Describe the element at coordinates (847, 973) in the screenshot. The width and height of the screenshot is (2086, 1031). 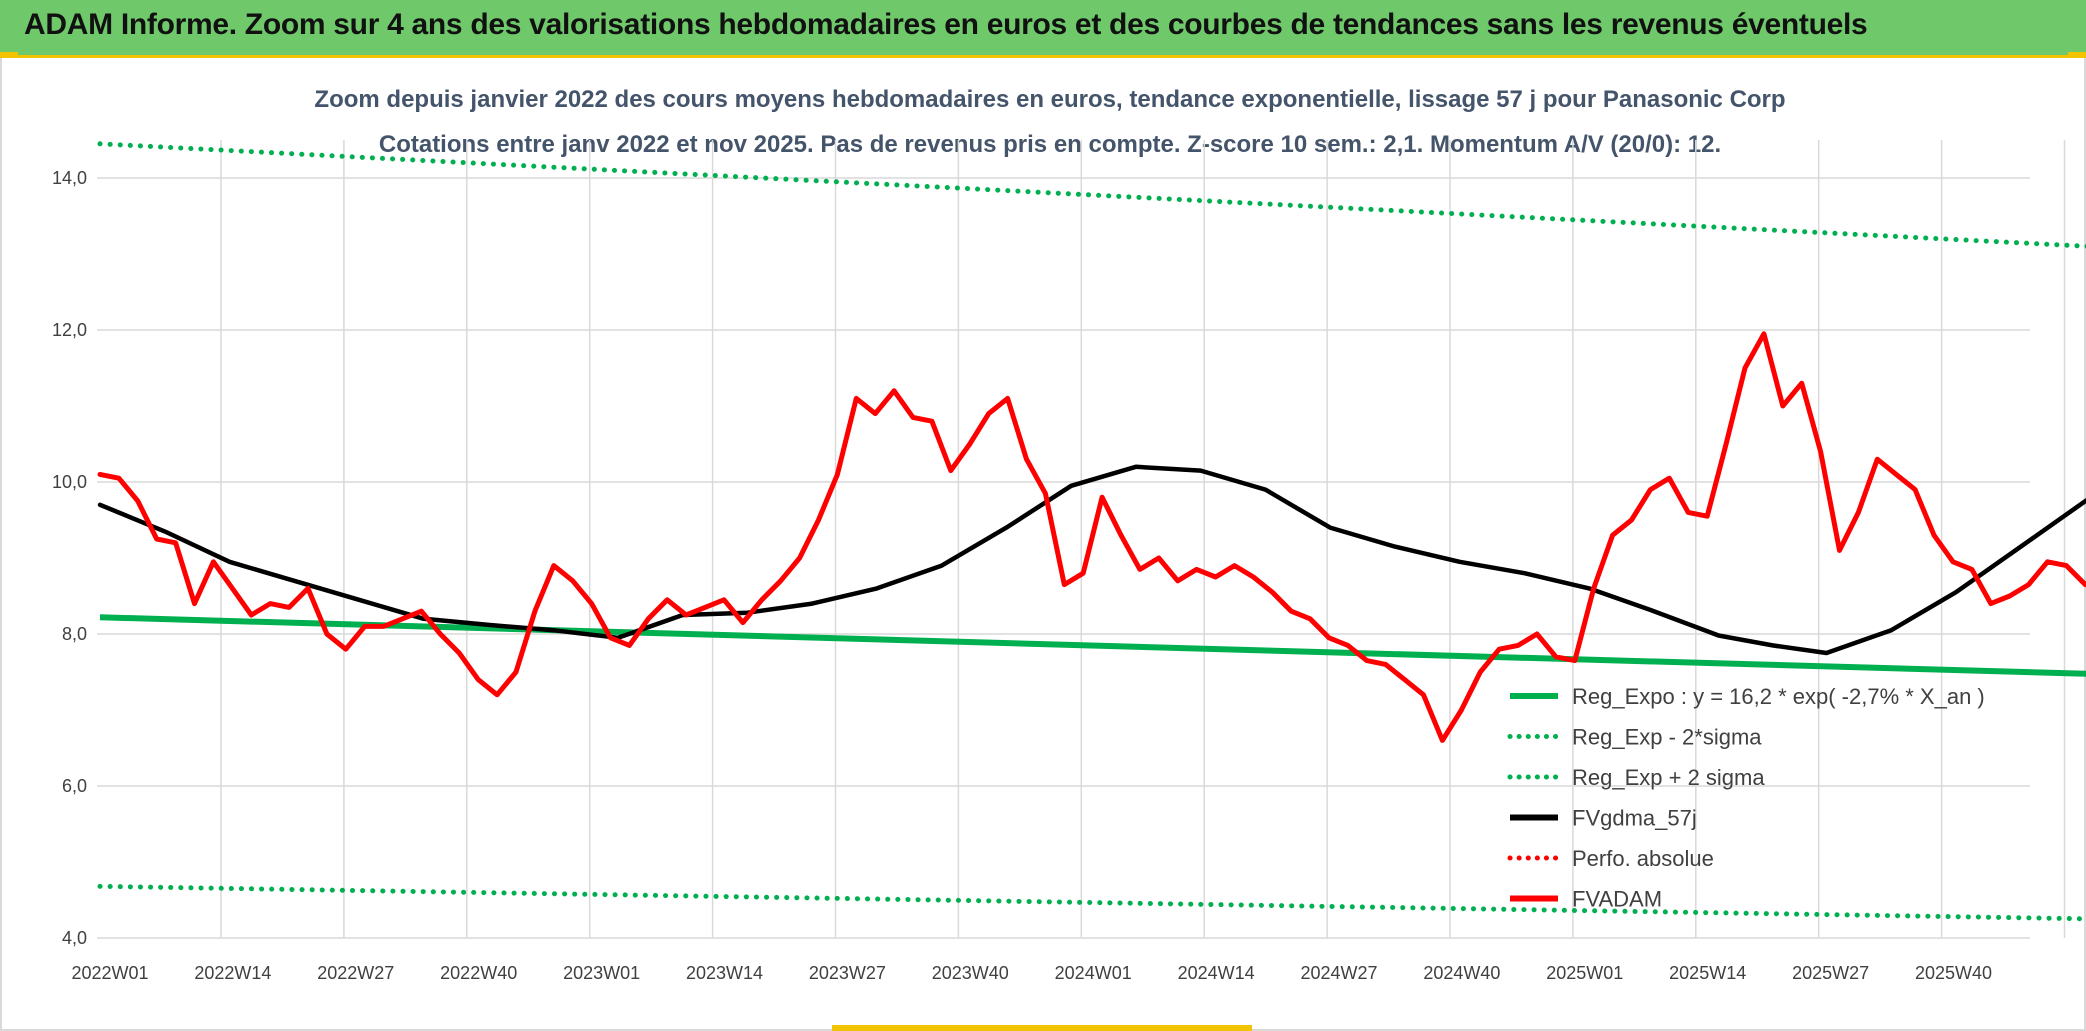
I see `x-tick-label: 2023W27` at that location.